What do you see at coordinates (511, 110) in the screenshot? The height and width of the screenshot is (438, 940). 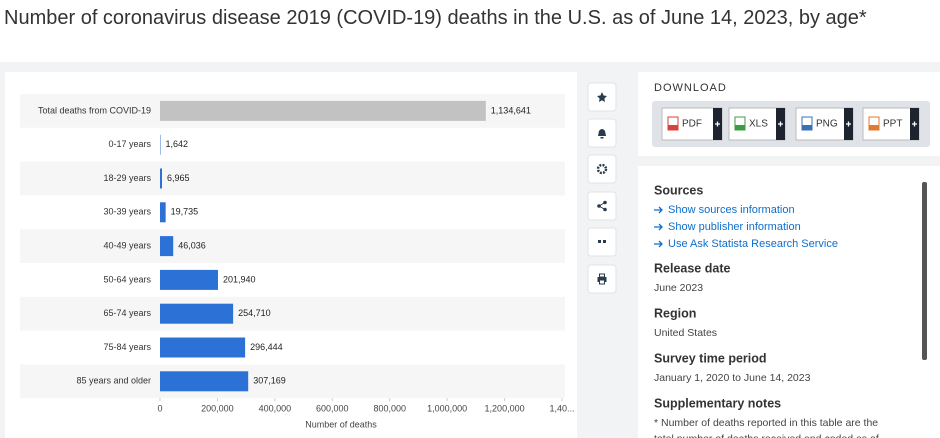 I see `value-label: 1,134,641` at bounding box center [511, 110].